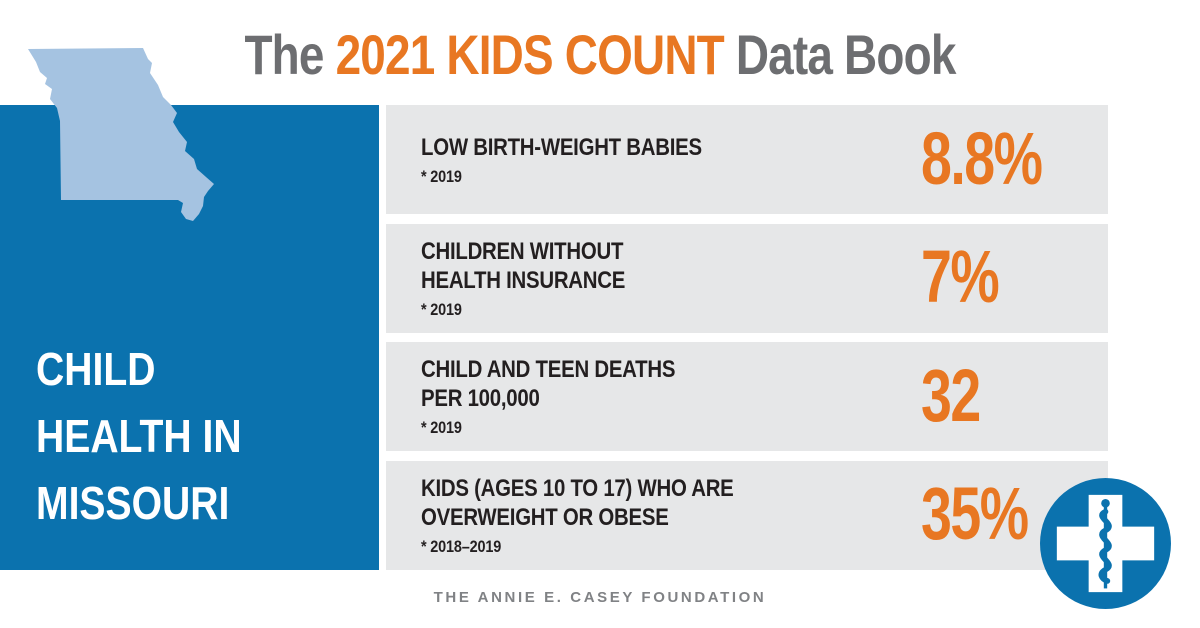 The height and width of the screenshot is (628, 1200). What do you see at coordinates (548, 384) in the screenshot?
I see `stat-label: CHILD AND TEEN DEATHS PER 100,000` at bounding box center [548, 384].